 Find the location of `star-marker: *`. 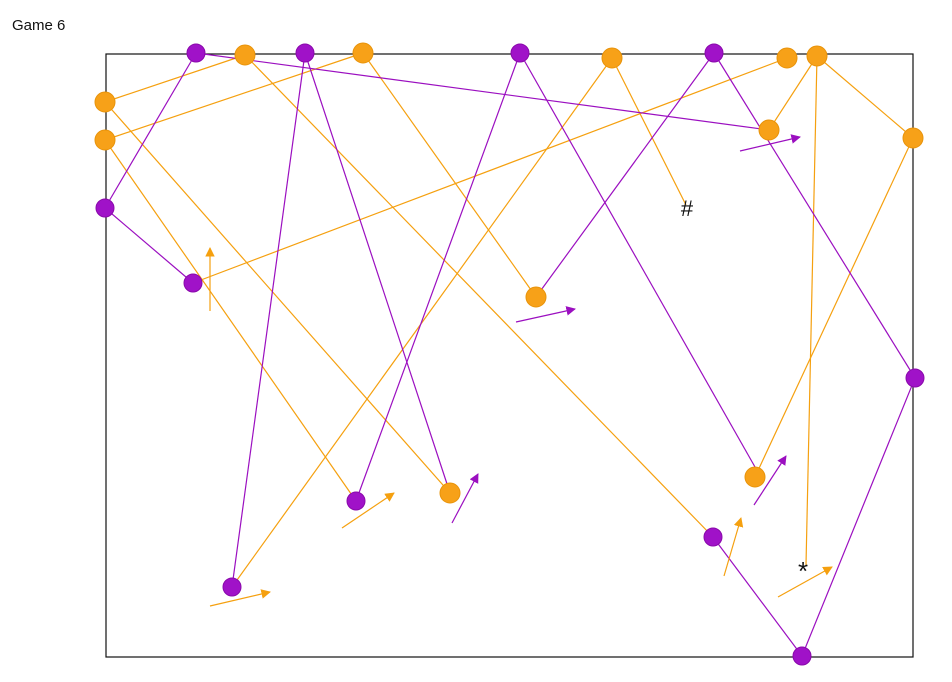

star-marker: * is located at coordinates (803, 571).